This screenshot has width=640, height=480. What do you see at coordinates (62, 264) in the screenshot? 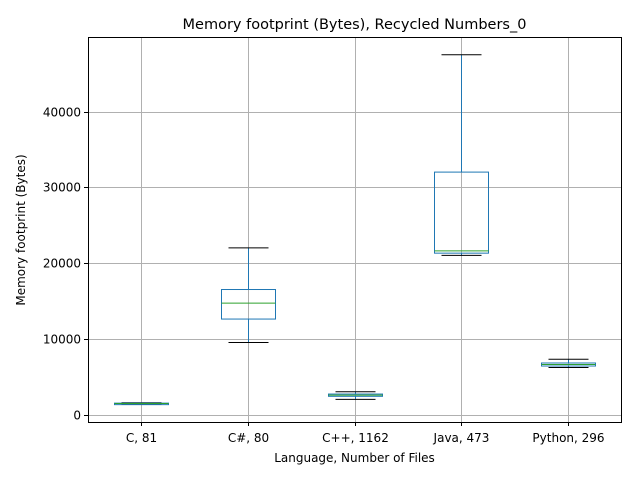
I see `y-tick-label: 20000` at bounding box center [62, 264].